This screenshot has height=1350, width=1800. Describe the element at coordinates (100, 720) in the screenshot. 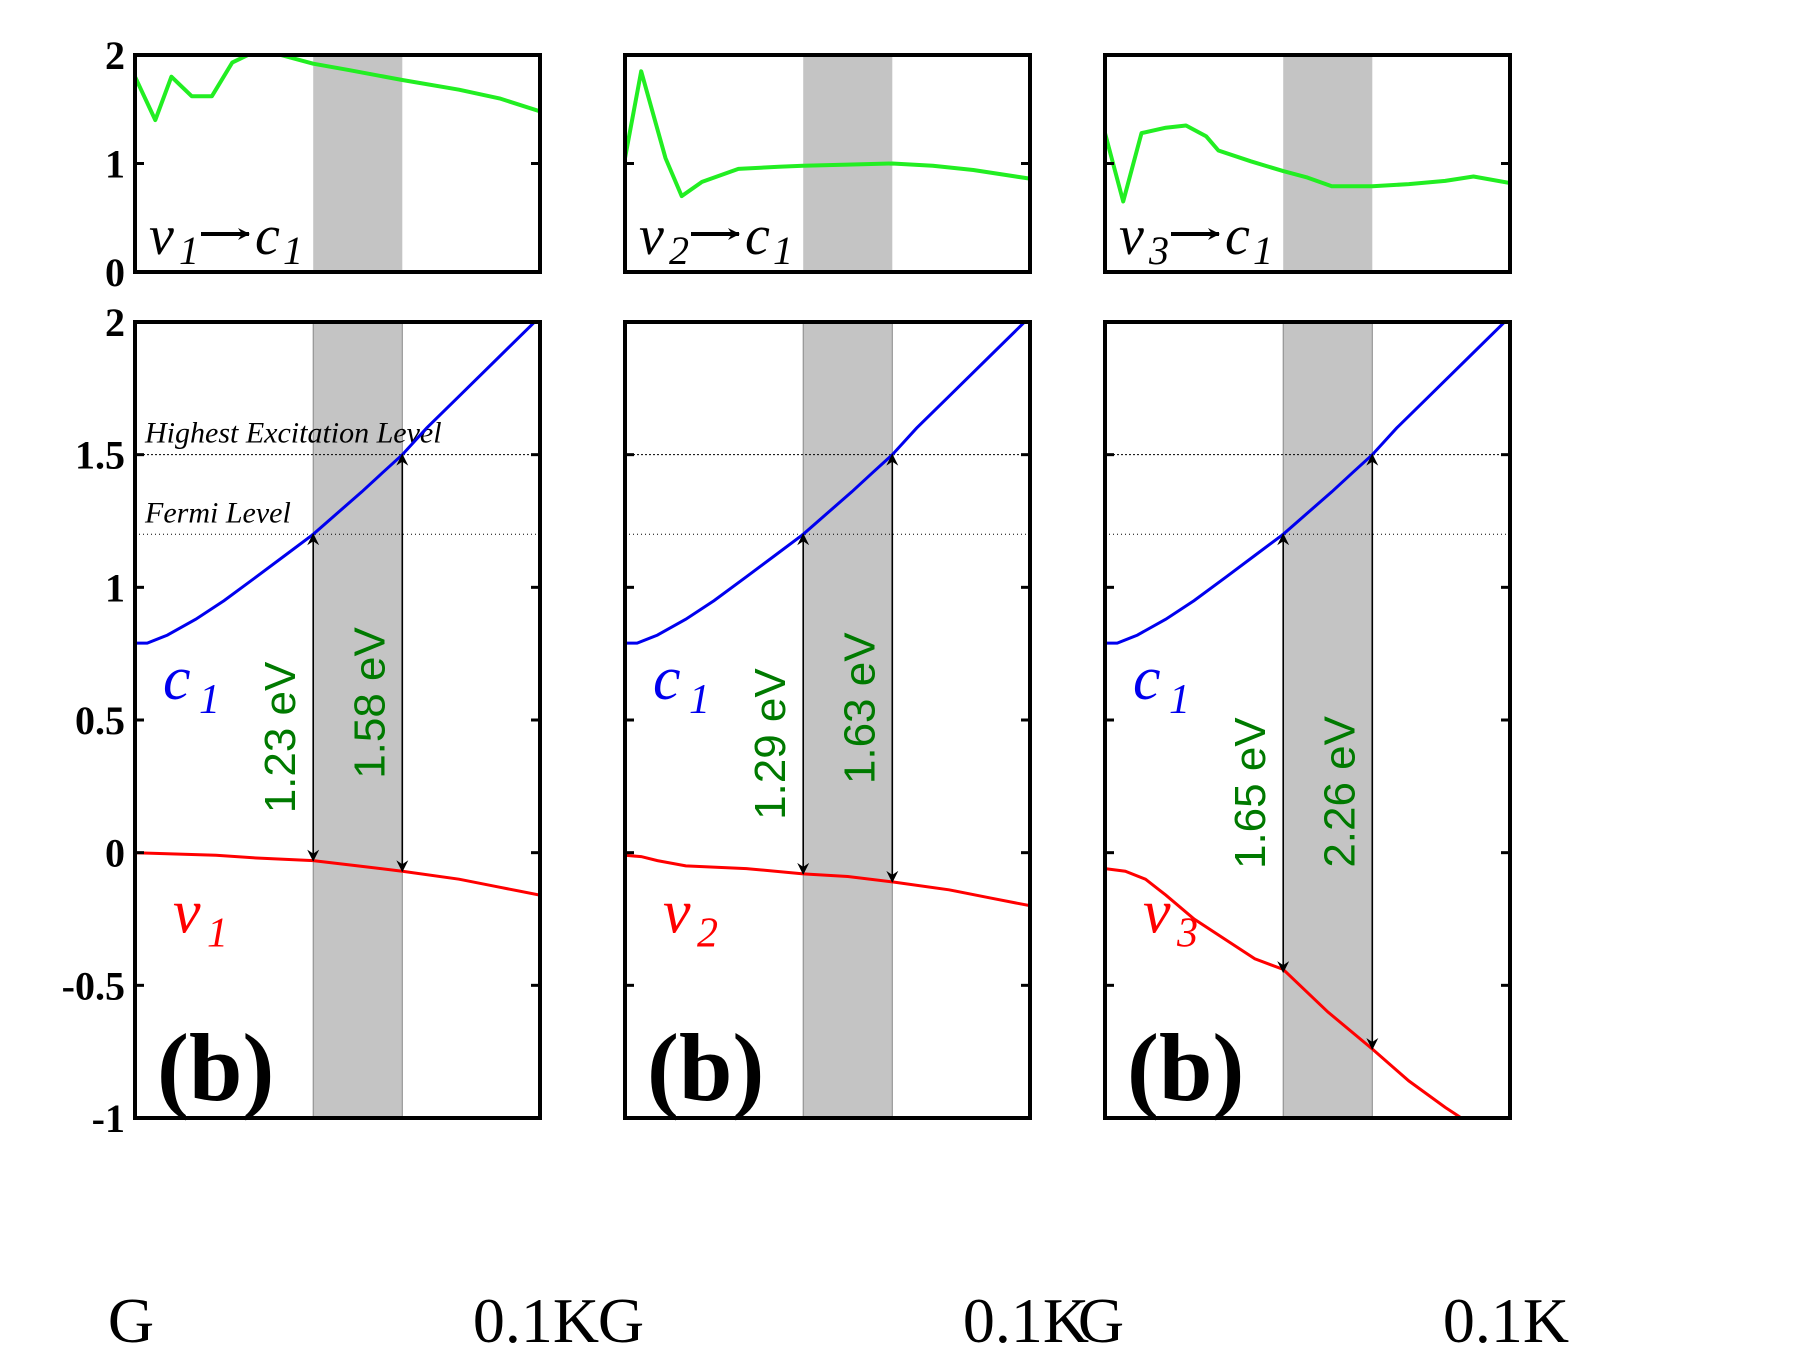

I see `bottom-y-tick-label: 0.5` at that location.